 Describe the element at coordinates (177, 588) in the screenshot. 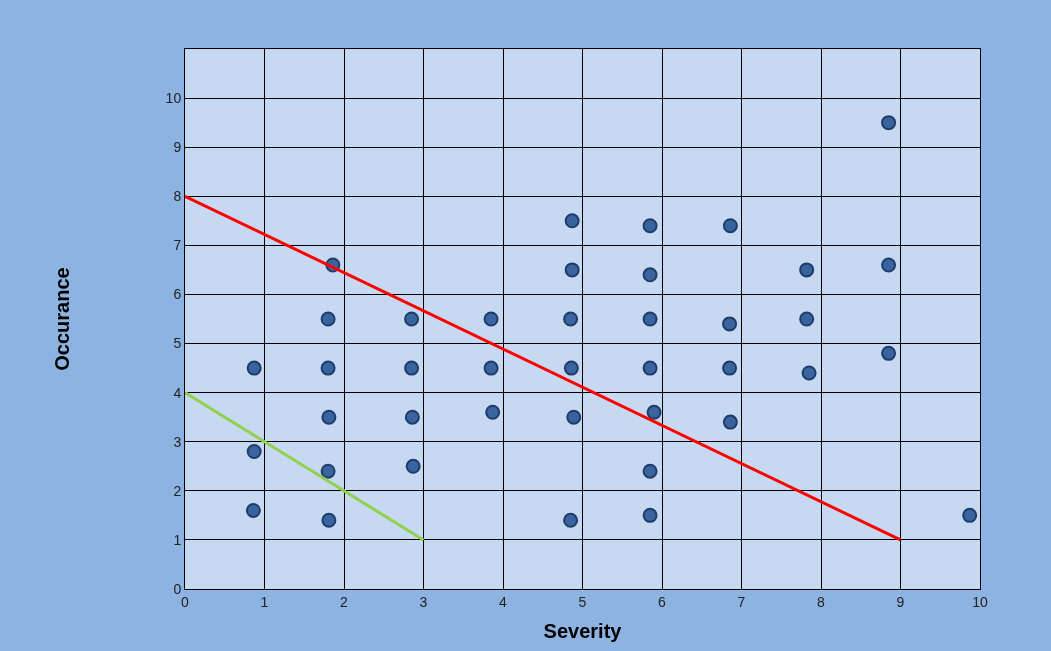

I see `y-tick-label: 0` at that location.